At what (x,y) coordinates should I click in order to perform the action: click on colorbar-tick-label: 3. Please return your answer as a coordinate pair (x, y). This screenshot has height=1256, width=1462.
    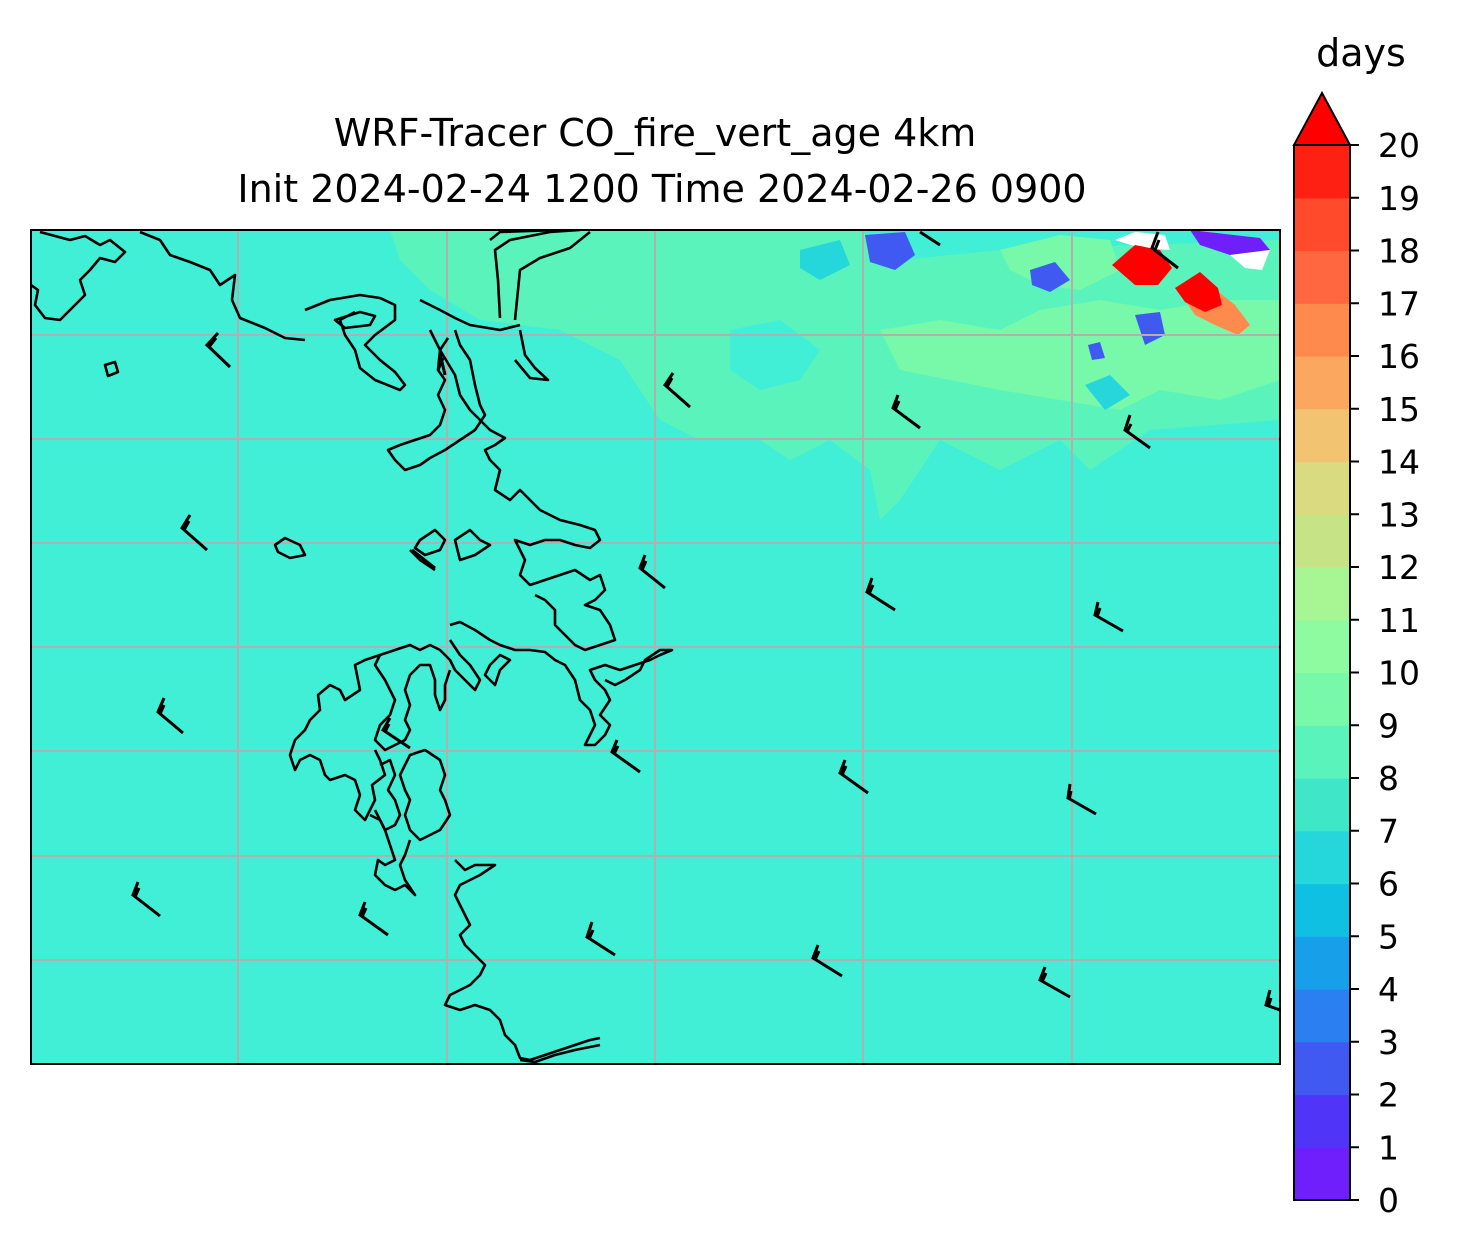
    Looking at the image, I should click on (1388, 1042).